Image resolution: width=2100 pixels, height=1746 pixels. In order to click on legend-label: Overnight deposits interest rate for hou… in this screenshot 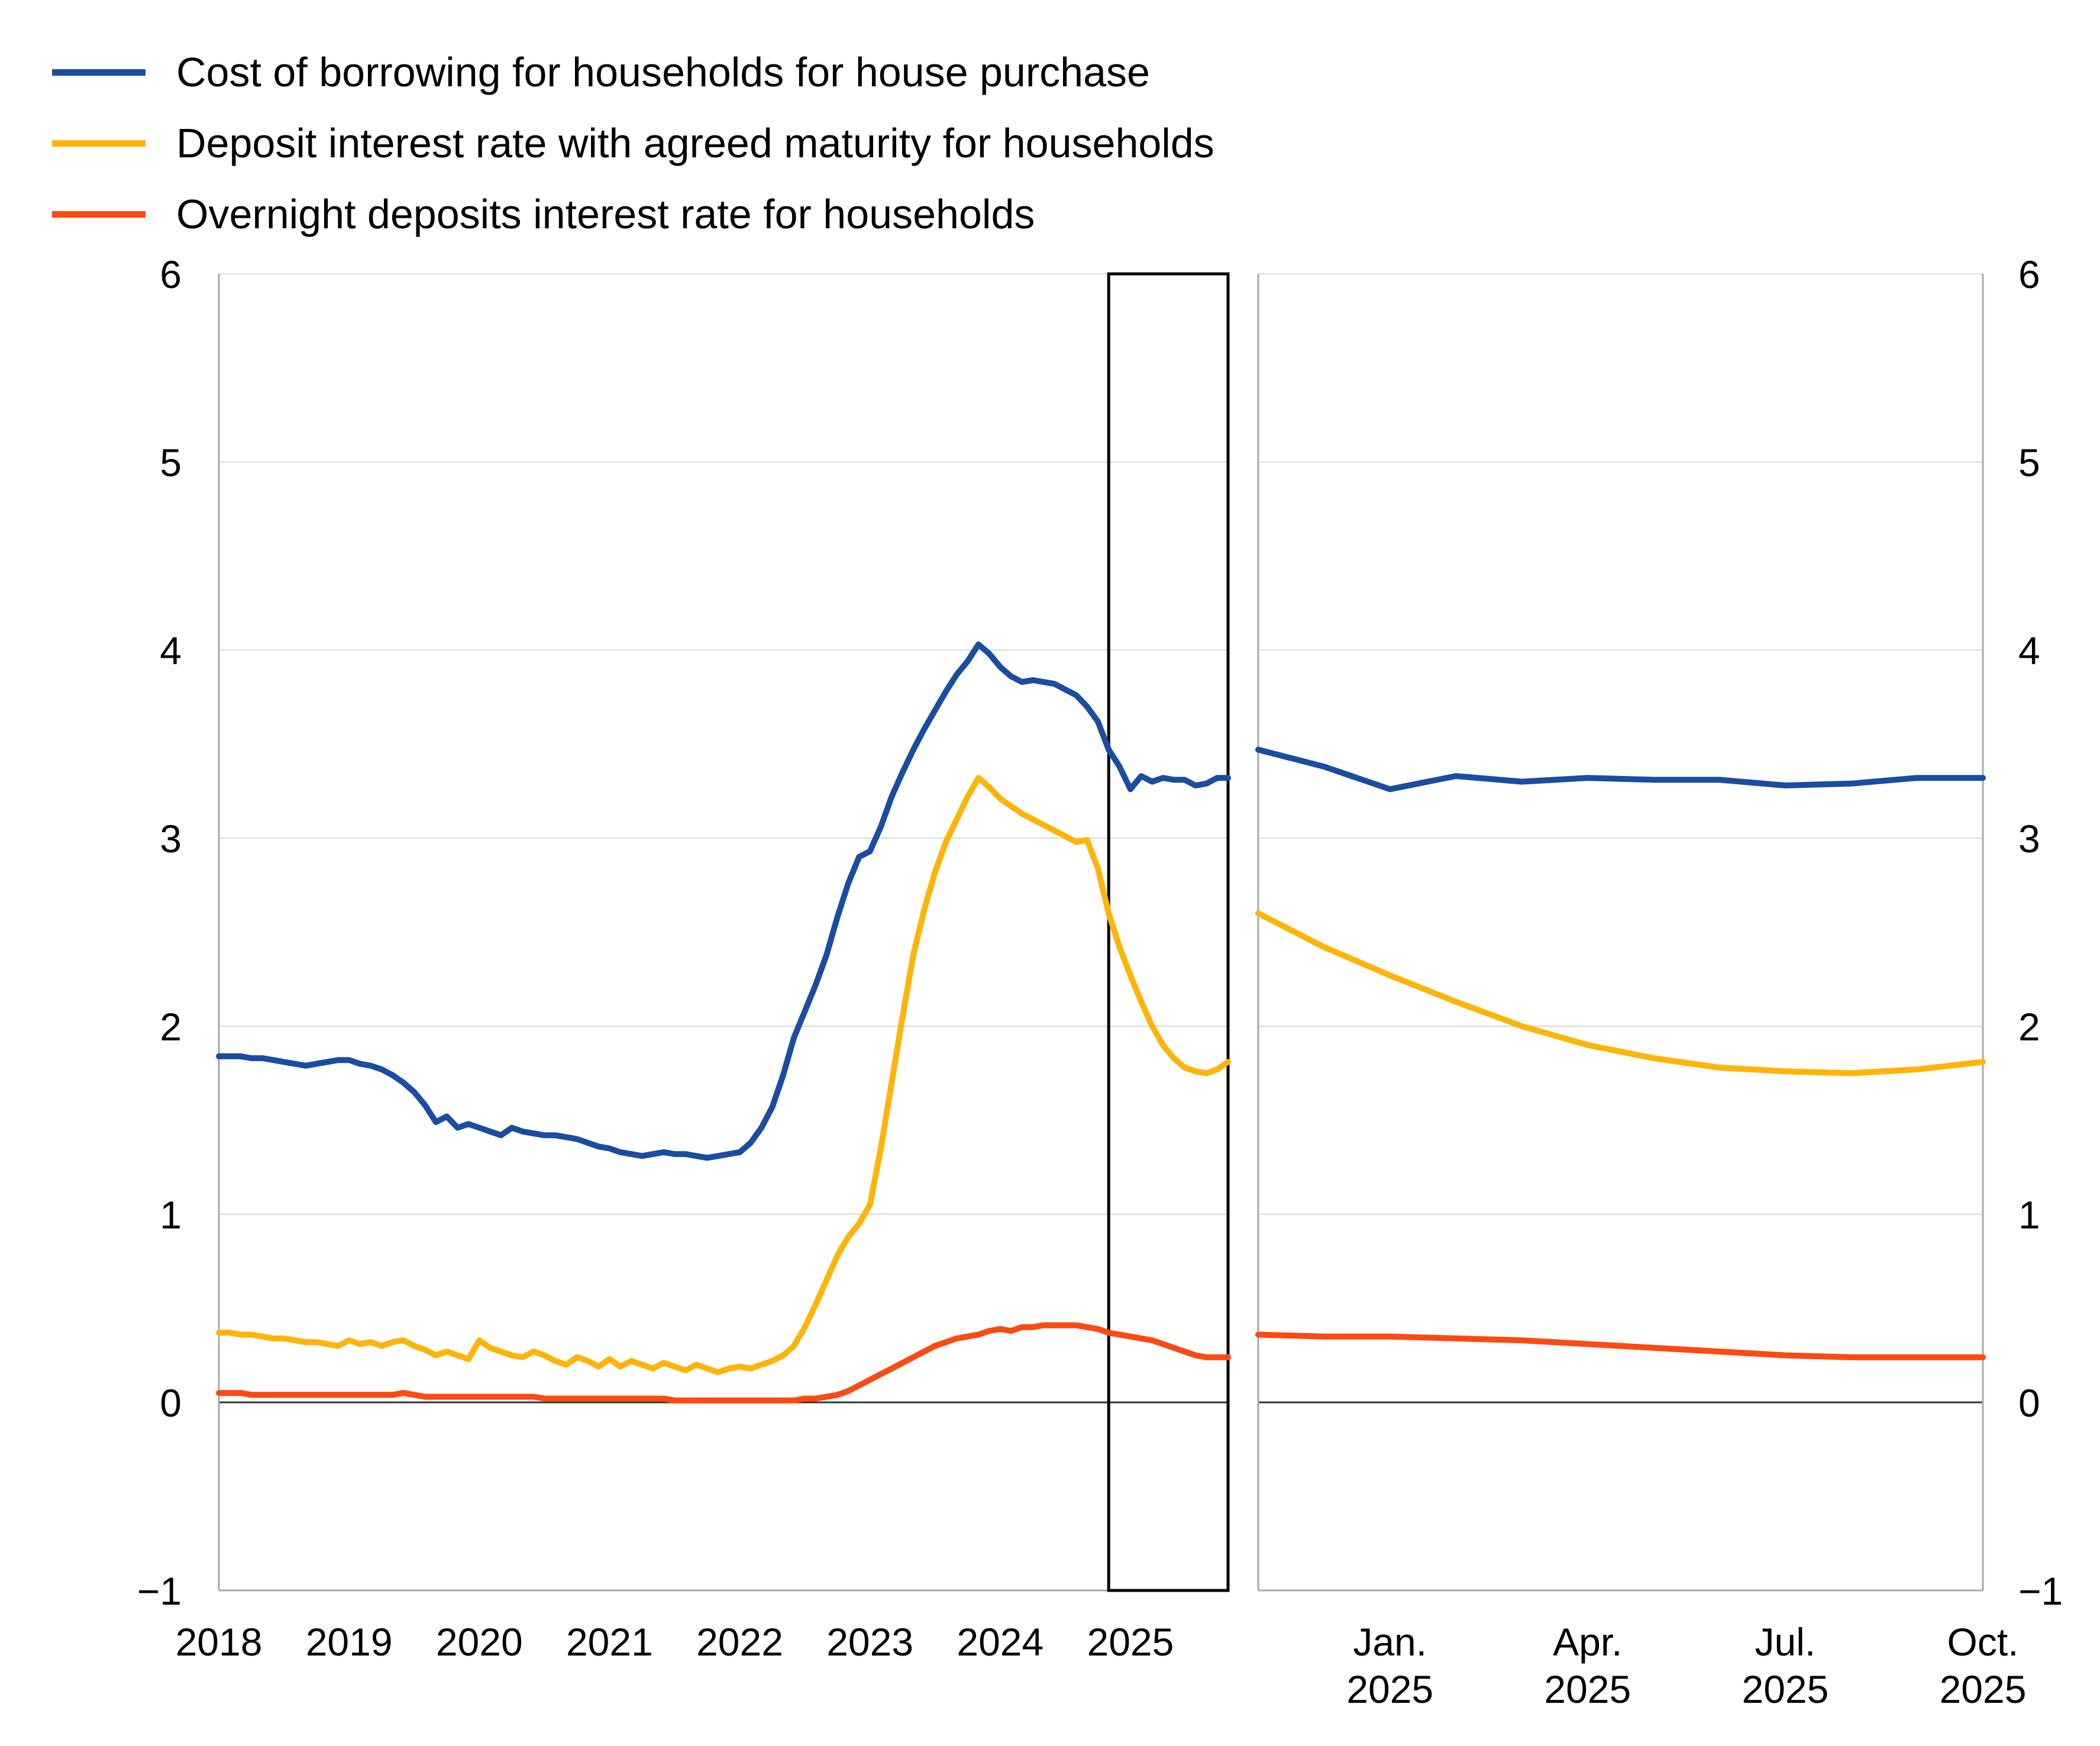, I will do `click(605, 214)`.